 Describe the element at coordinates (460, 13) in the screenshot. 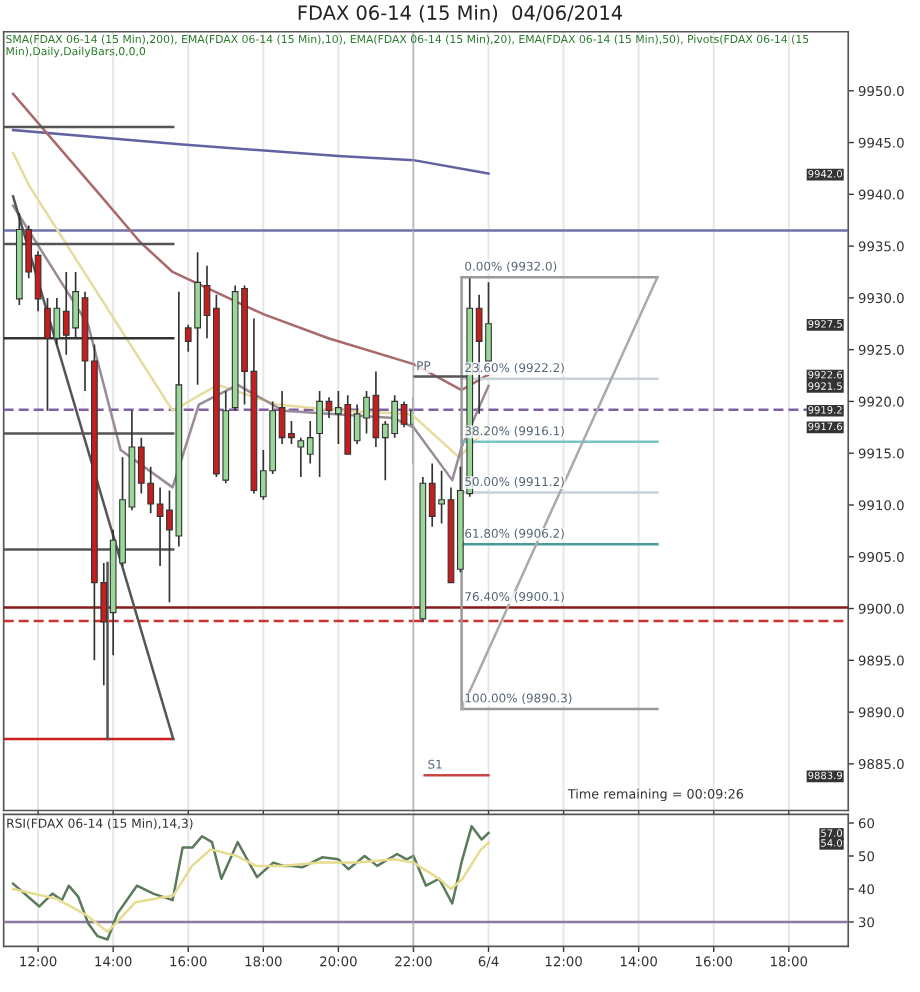

I see `text: FDAX 06-14 (15 Min) 04/06/2014` at that location.